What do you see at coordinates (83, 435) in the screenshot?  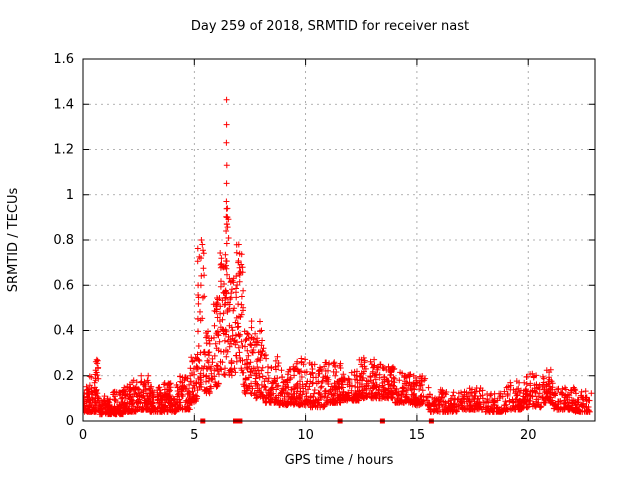 I see `x-tick-label: 0` at bounding box center [83, 435].